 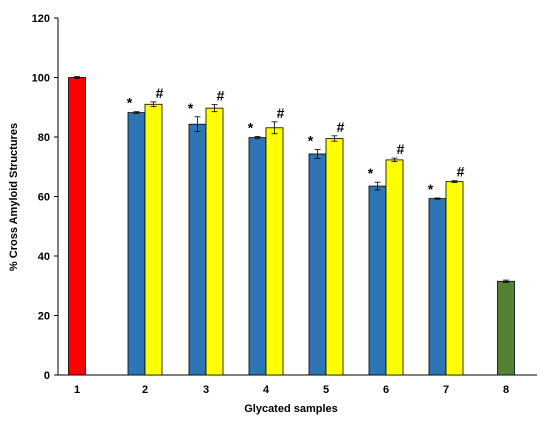 What do you see at coordinates (291, 409) in the screenshot?
I see `x-axis-title: Glycated samples` at bounding box center [291, 409].